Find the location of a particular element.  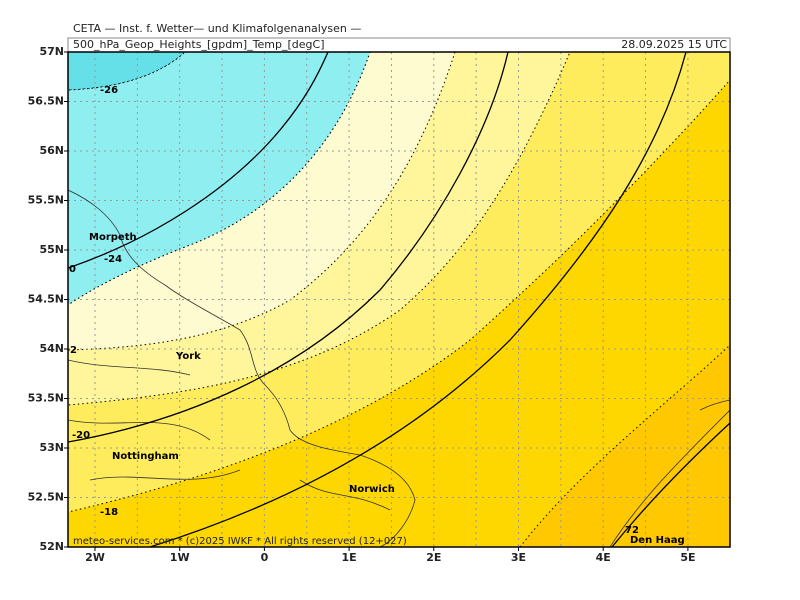

lat-label: 52N is located at coordinates (51, 546).